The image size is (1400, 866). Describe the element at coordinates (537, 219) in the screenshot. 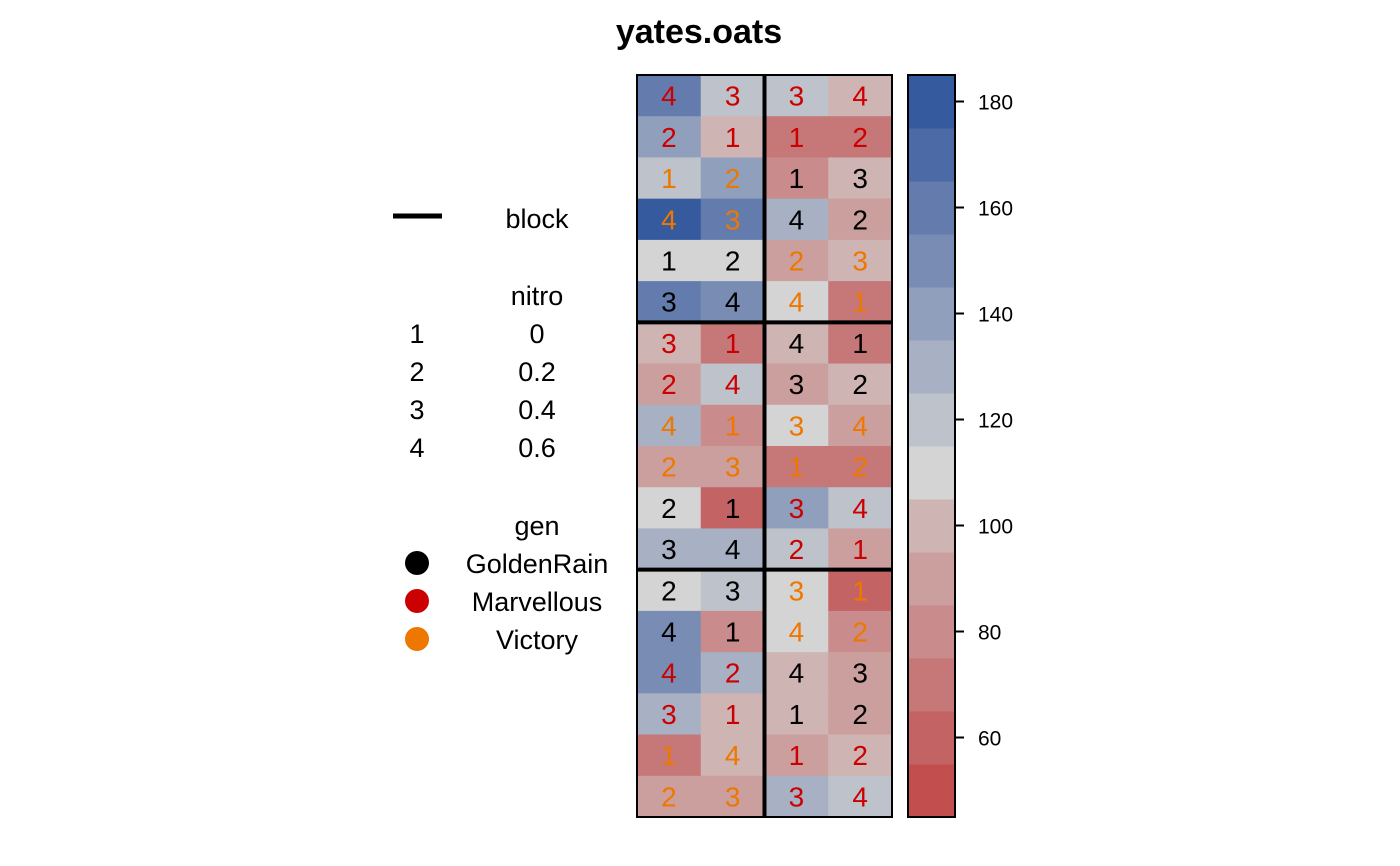

I see `block-legend-title: block` at that location.